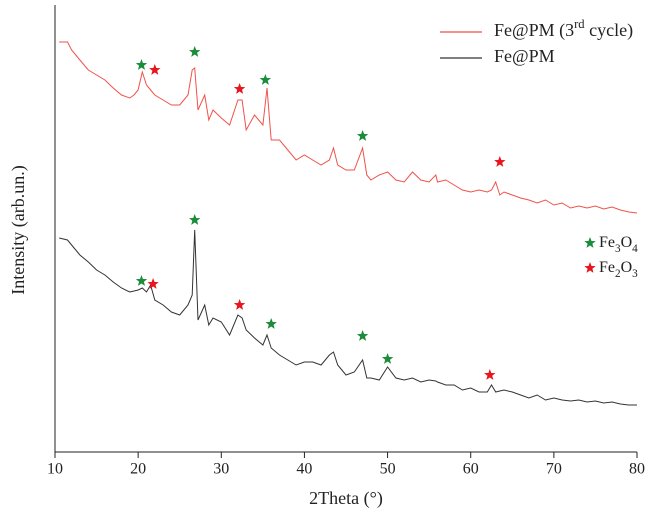 Image resolution: width=671 pixels, height=515 pixels. What do you see at coordinates (471, 469) in the screenshot?
I see `x-tick-label: 60` at bounding box center [471, 469].